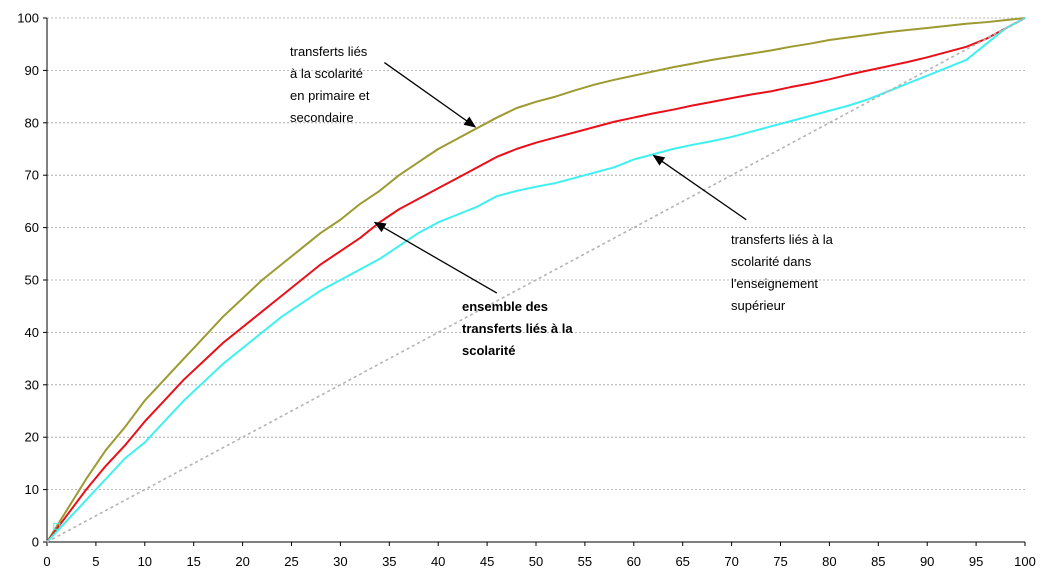 The height and width of the screenshot is (579, 1042). Describe the element at coordinates (517, 328) in the screenshot. I see `annotation-ensemble-line-1: transferts liés à la` at that location.